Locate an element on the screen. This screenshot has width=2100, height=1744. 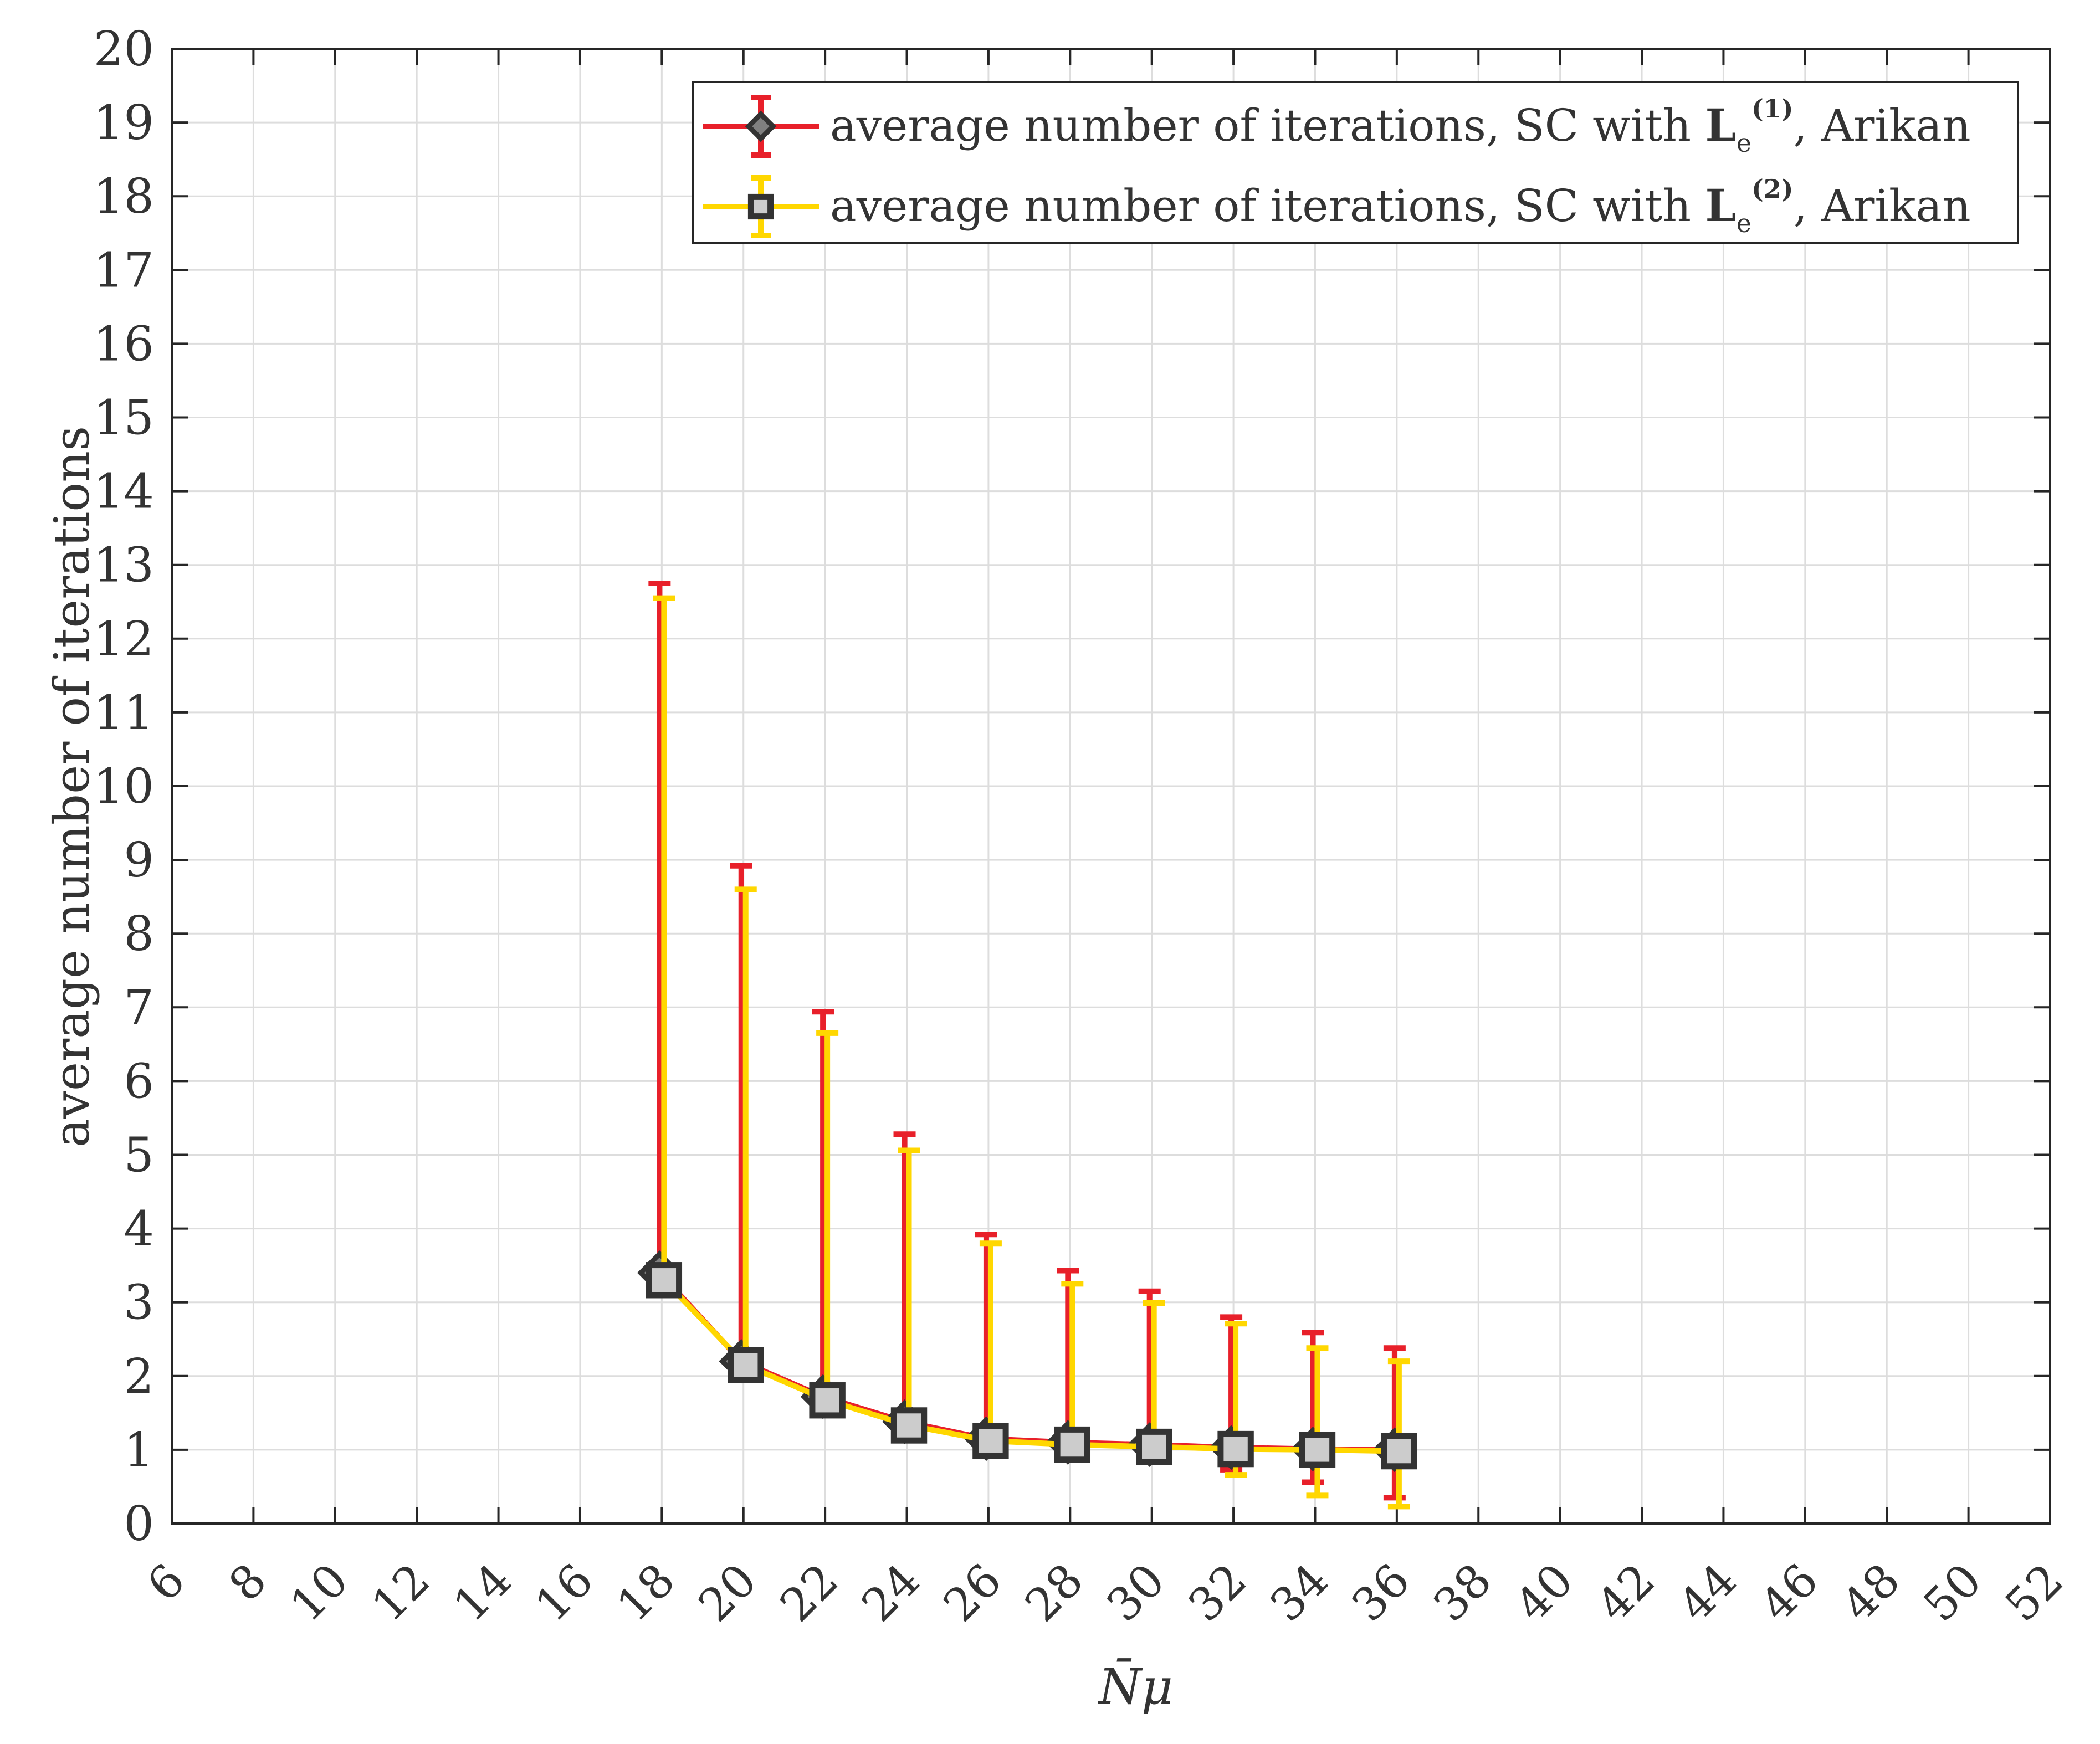
y-tick-label: 9 is located at coordinates (139, 860).